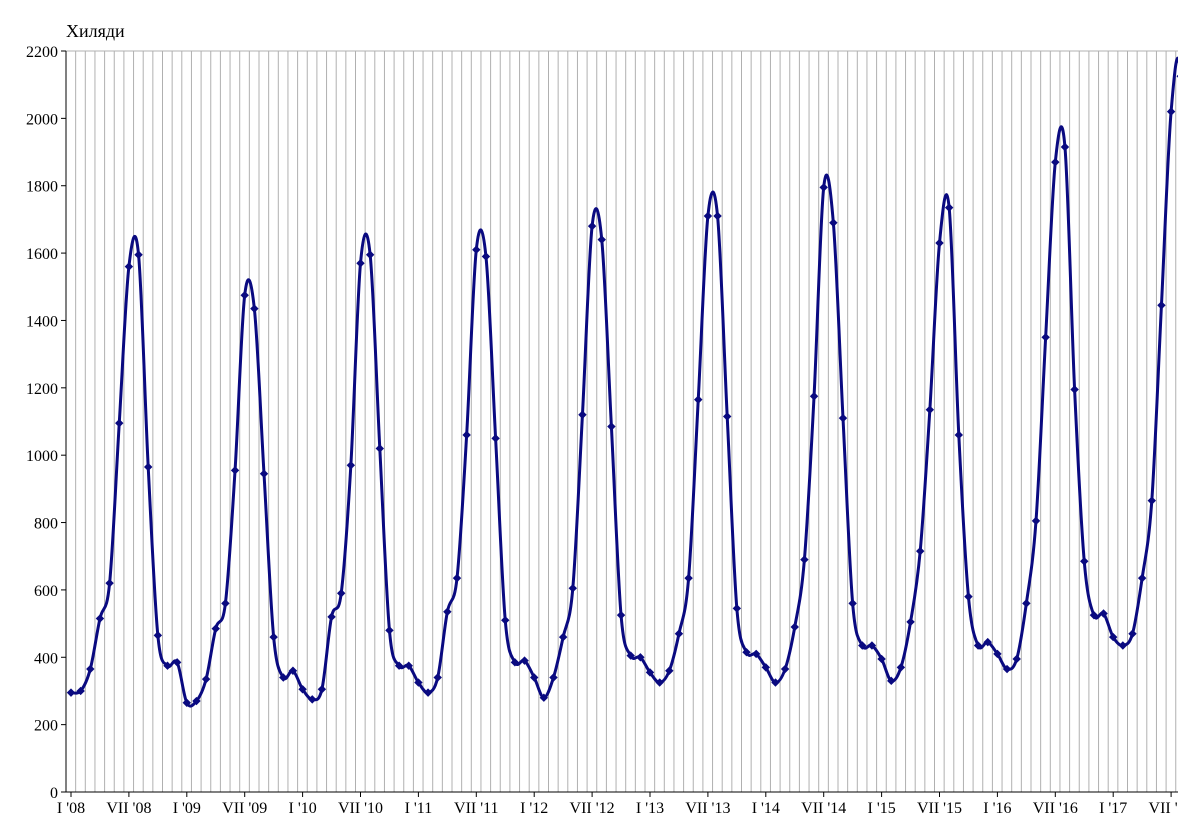 The height and width of the screenshot is (823, 1178). I want to click on y-tick-label: 1000, so click(42, 456).